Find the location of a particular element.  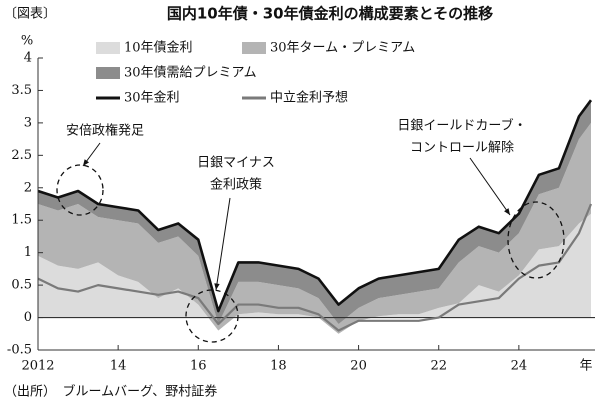

y-tick-label: 2 is located at coordinates (28, 187).